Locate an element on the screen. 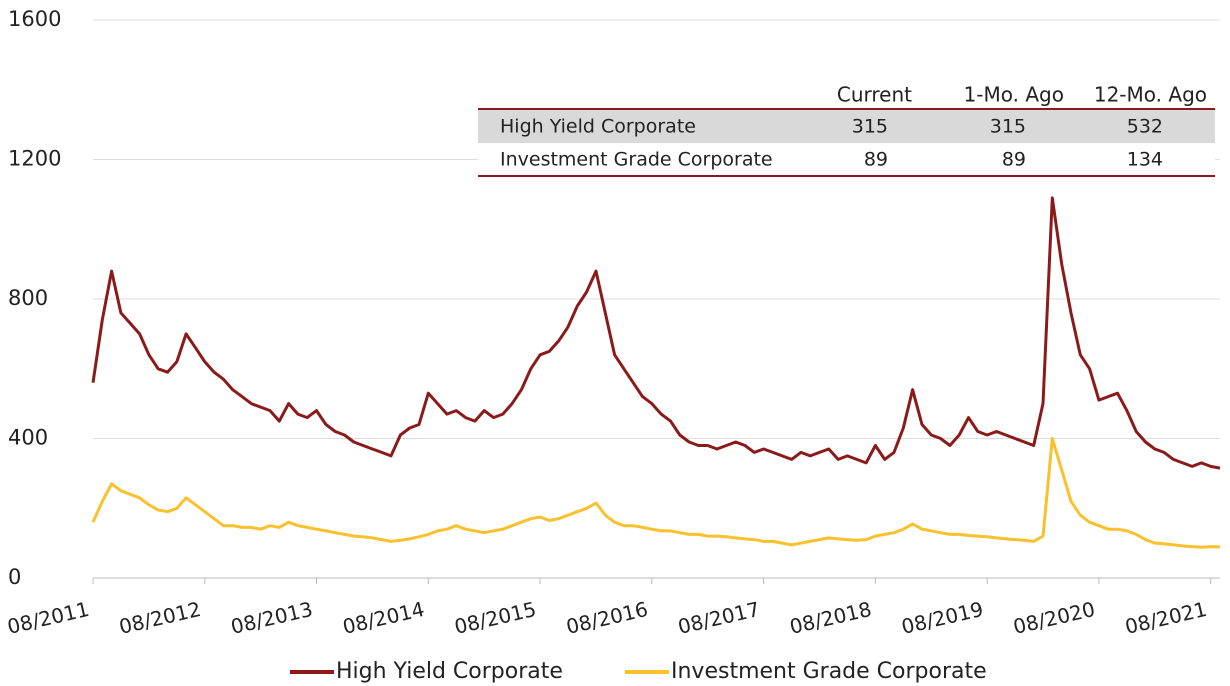 Image resolution: width=1230 pixels, height=686 pixels. x-tick-label: 08/2021 is located at coordinates (1166, 618).